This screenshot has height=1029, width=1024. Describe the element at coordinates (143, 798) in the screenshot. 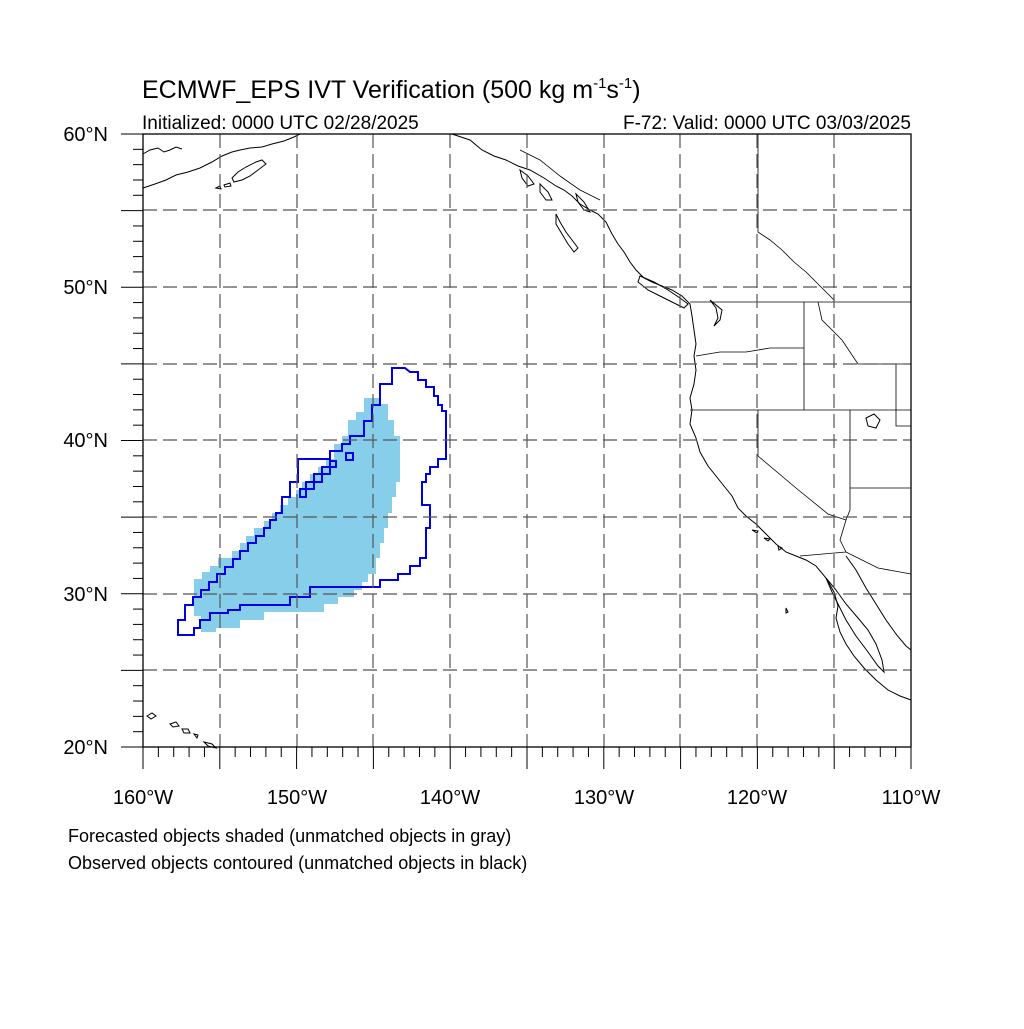

I see `lon-label-160w: 160°W` at that location.